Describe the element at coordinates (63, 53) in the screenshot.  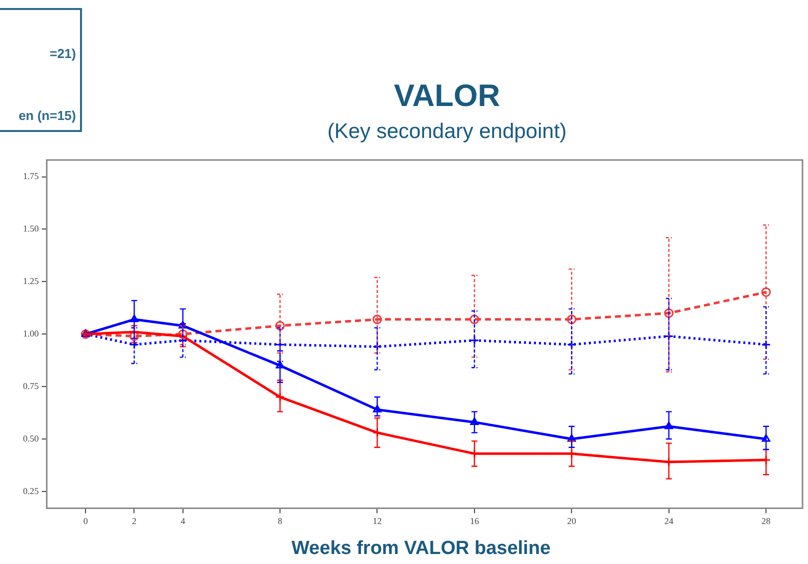
I see `text: =21)` at that location.